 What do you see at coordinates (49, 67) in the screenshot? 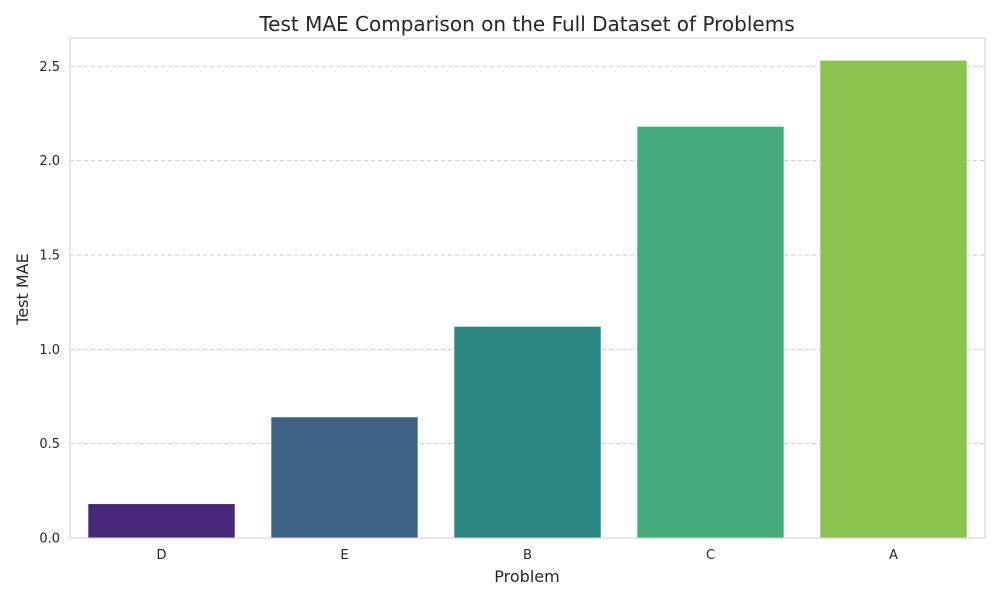
I see `y-tick-label: 2.5` at bounding box center [49, 67].